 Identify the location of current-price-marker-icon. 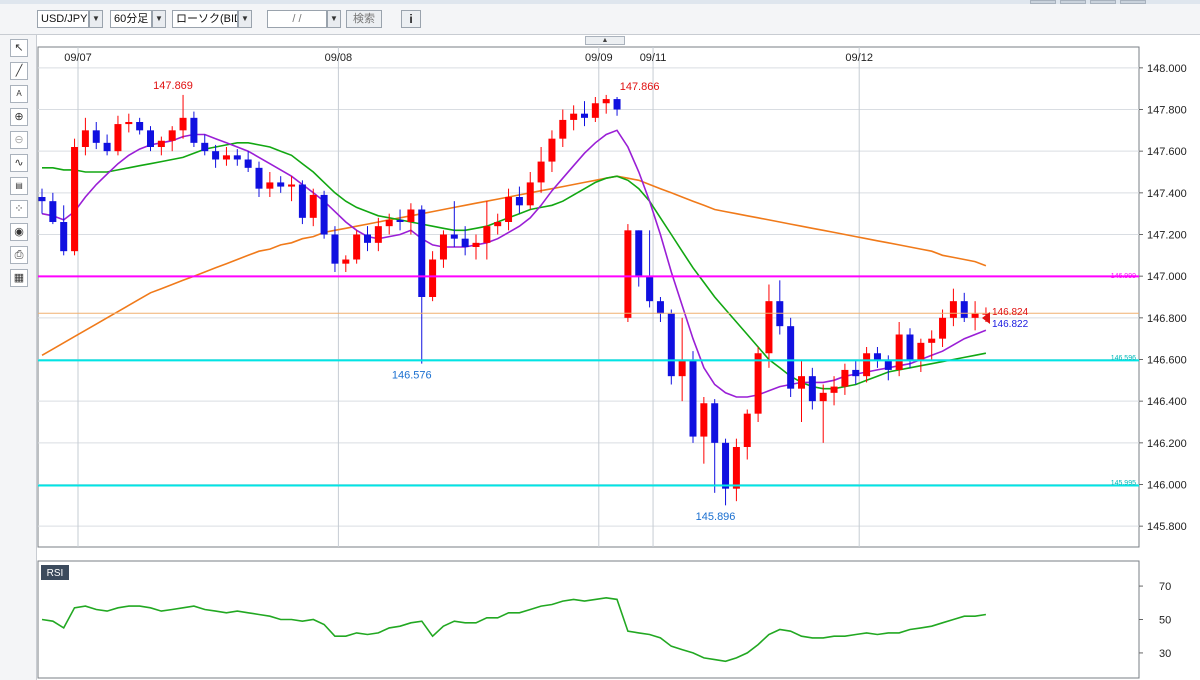
(986, 318).